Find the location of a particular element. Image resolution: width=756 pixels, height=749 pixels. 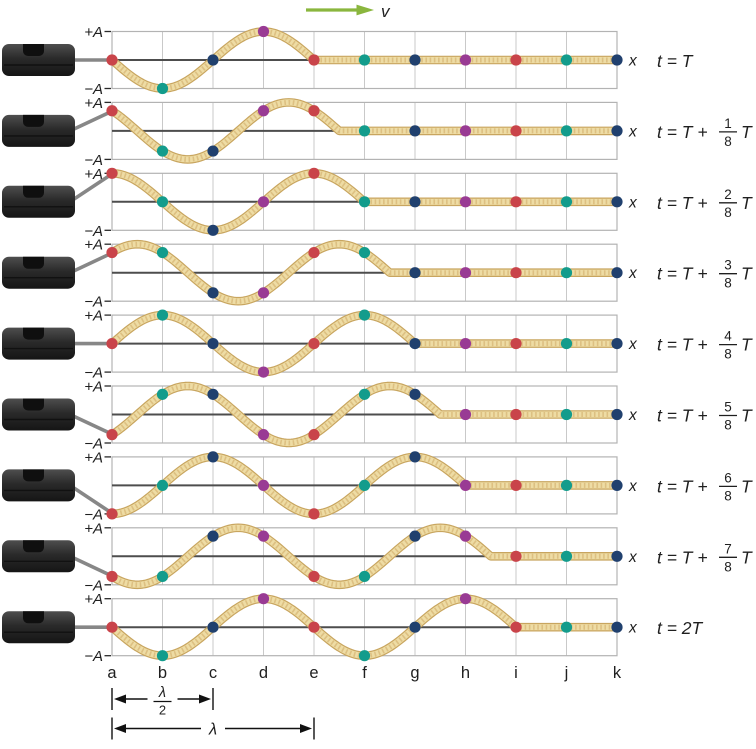

time-label: t = T + 7 8 T is located at coordinates (705, 557).